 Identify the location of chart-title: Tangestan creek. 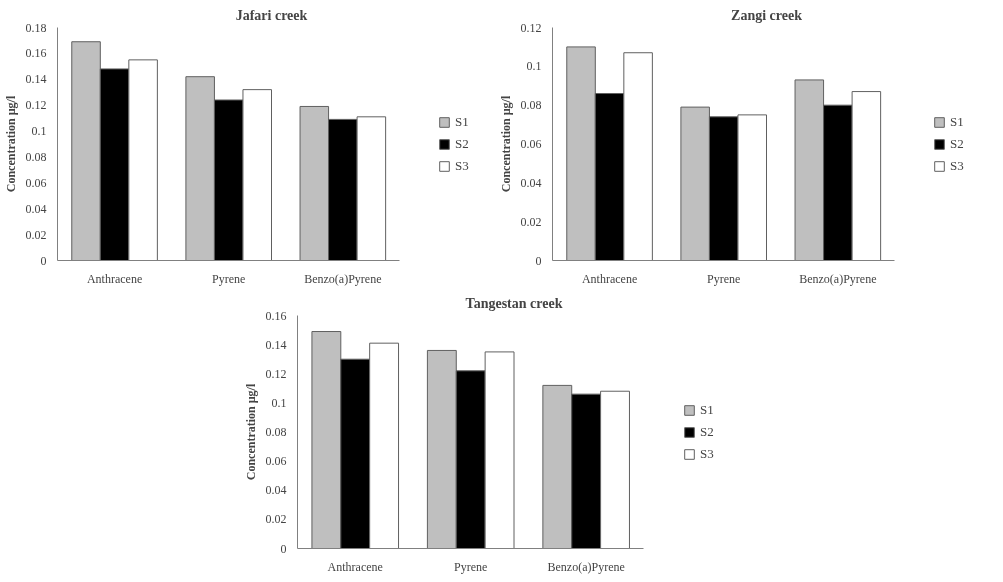
(514, 303).